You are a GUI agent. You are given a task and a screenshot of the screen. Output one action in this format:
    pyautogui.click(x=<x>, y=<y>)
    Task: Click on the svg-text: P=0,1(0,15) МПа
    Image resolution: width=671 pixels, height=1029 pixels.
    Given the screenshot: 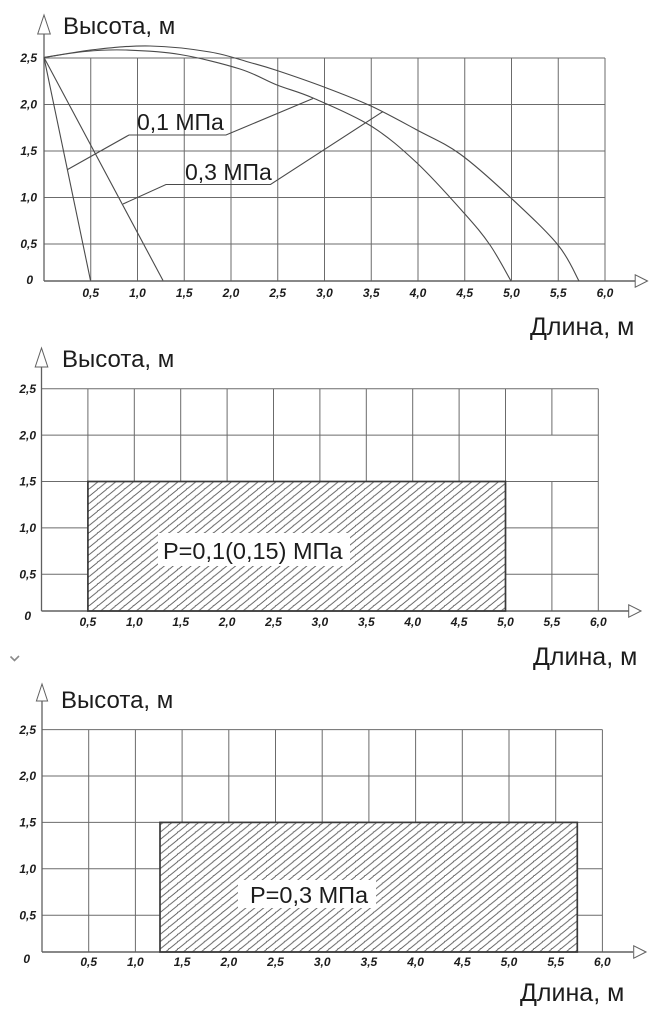 What is the action you would take?
    pyautogui.click(x=253, y=551)
    